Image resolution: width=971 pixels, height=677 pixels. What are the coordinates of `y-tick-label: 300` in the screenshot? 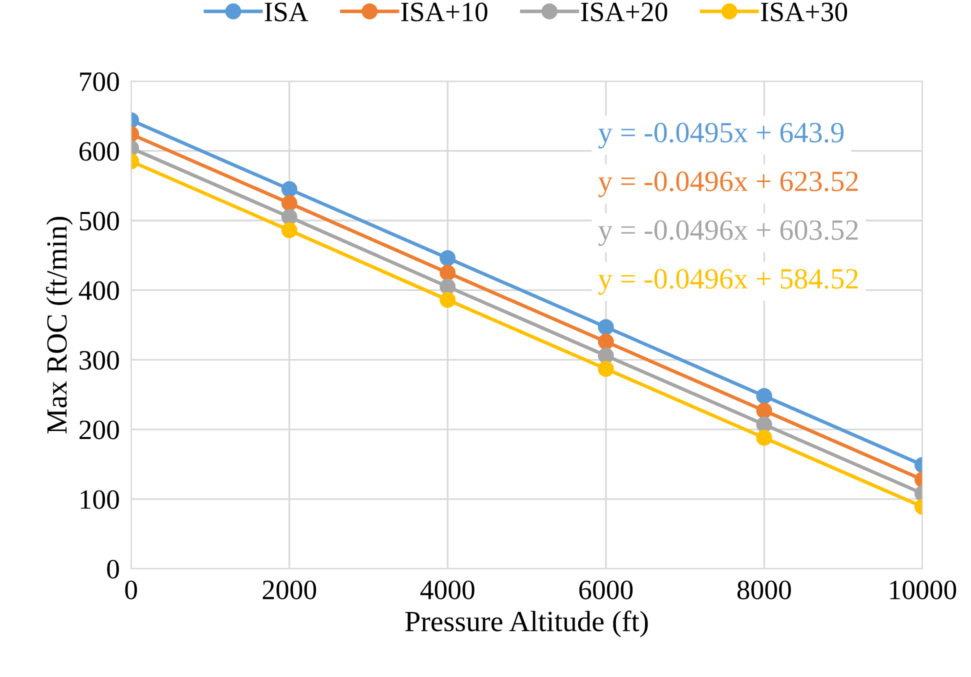 It's located at (99, 360).